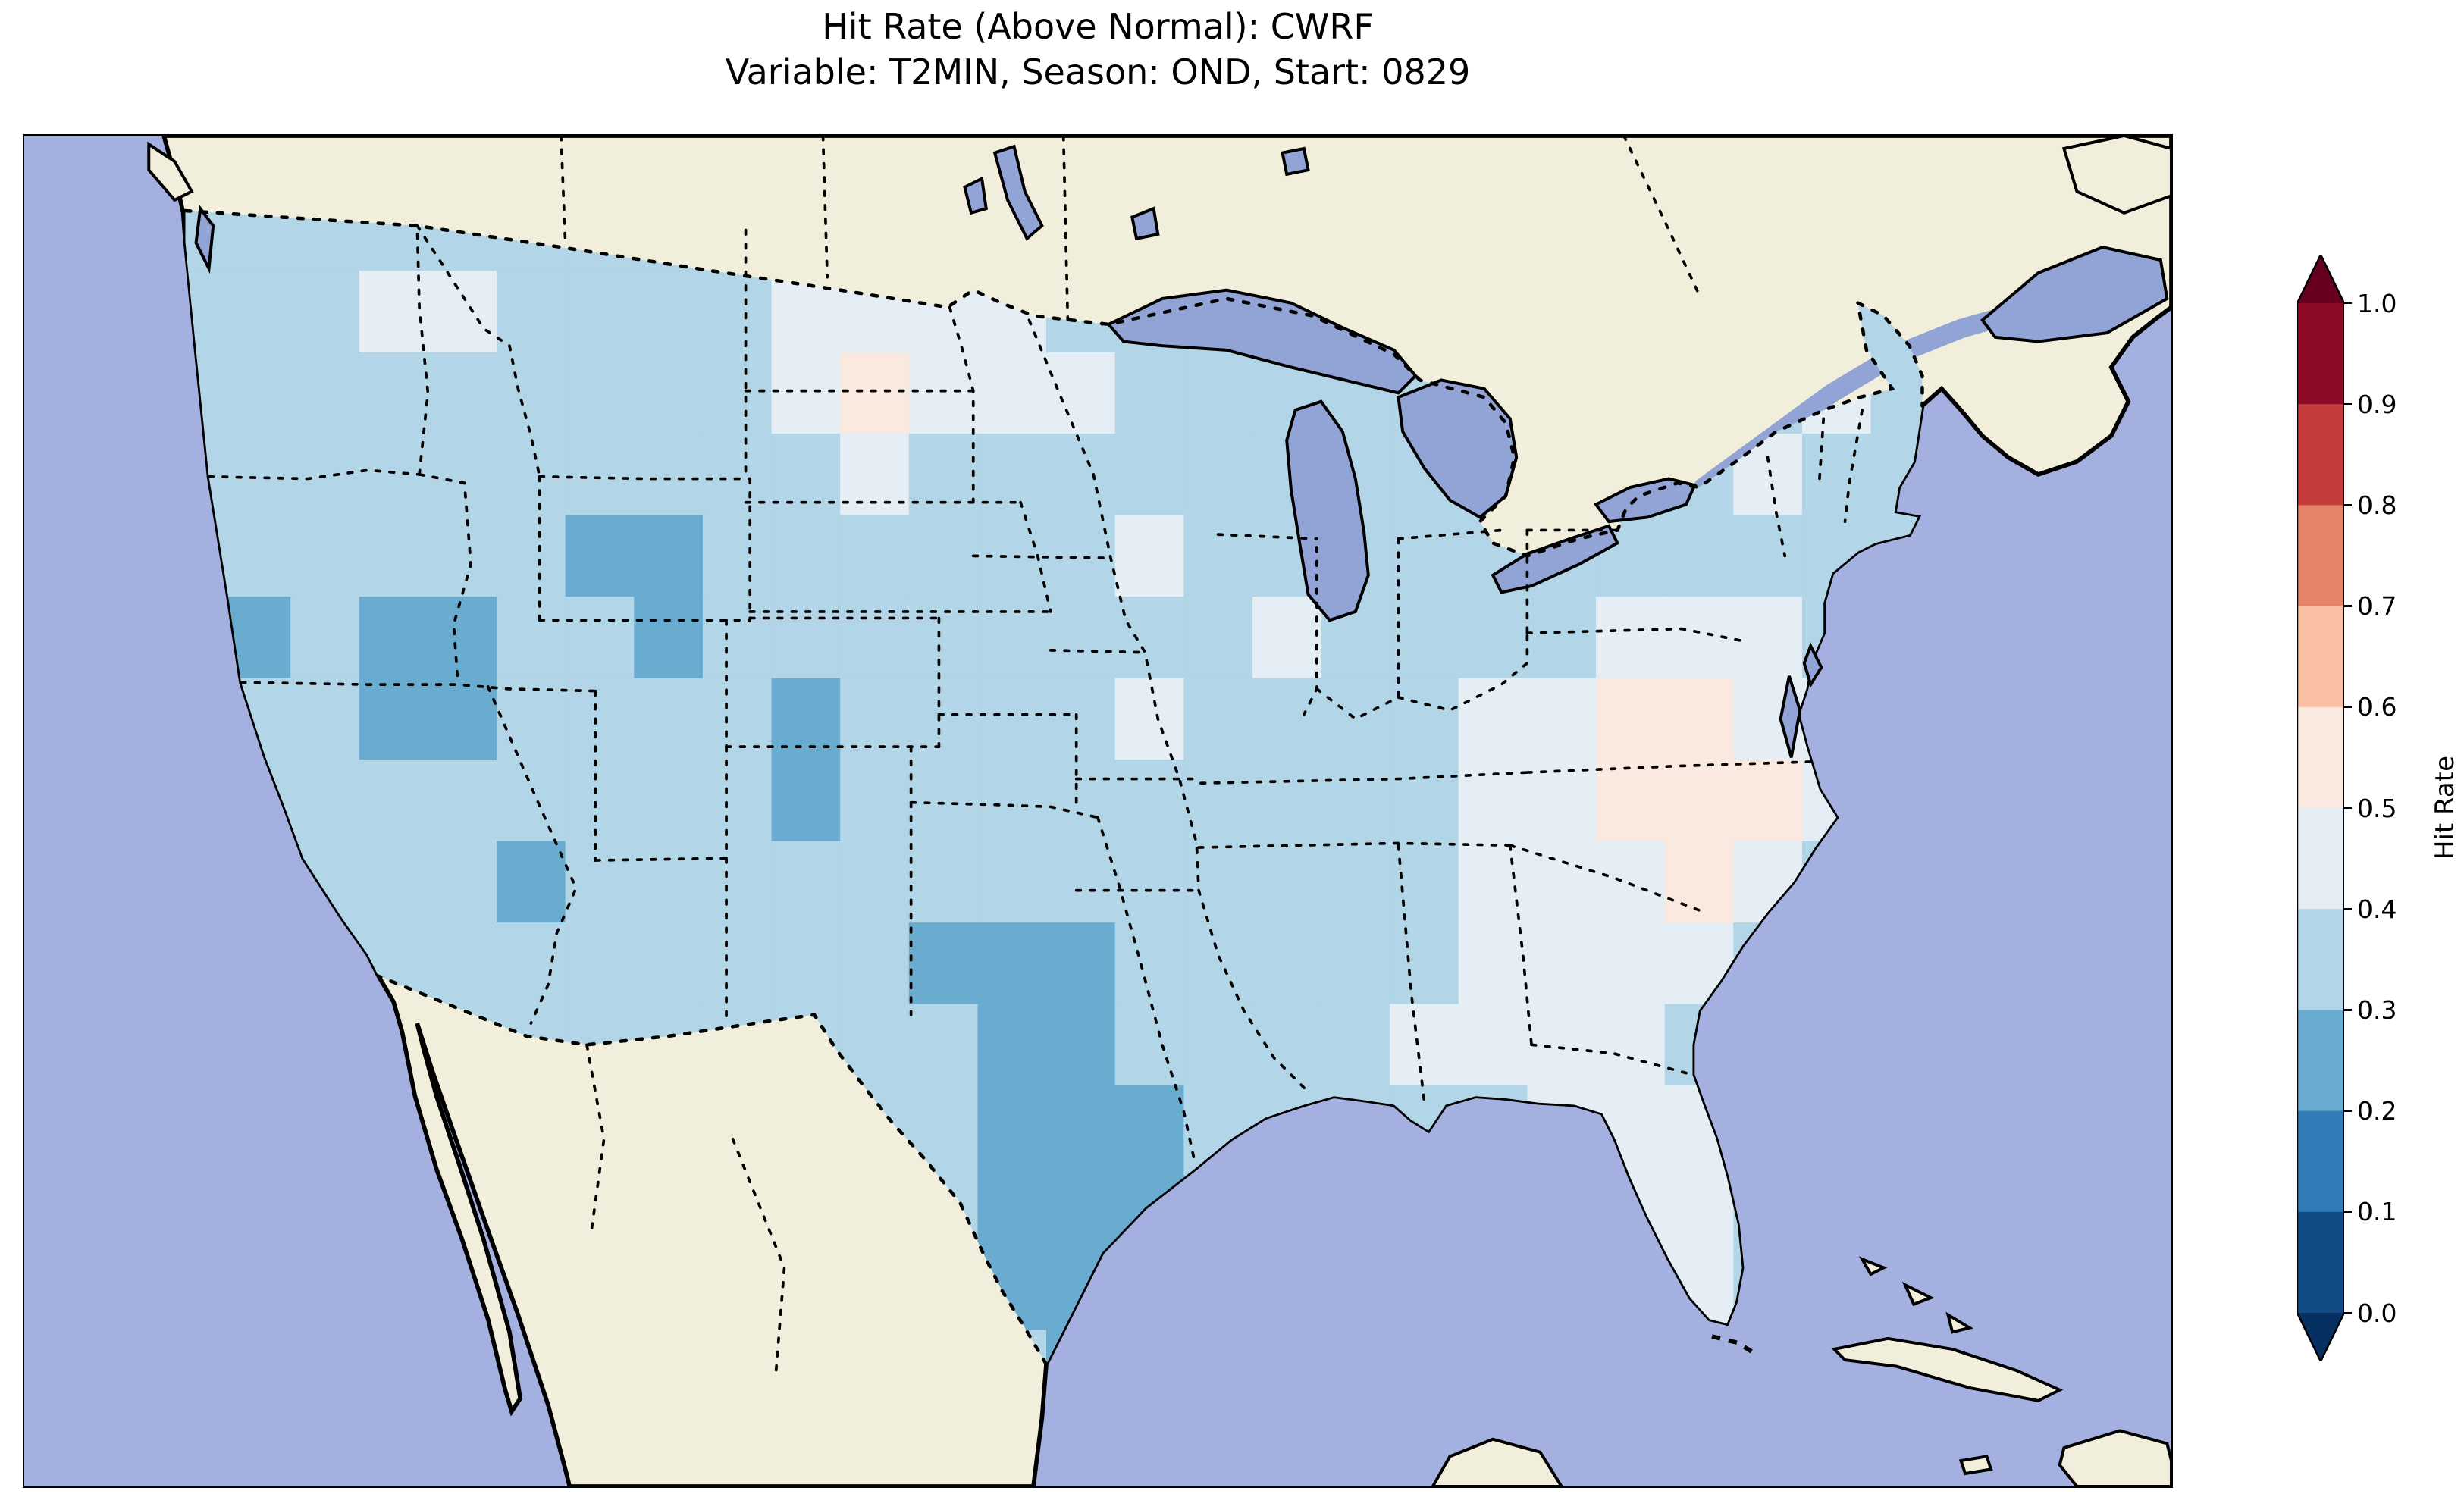 This screenshot has width=2464, height=1494. I want to click on hispaniola, so click(2114, 1457).